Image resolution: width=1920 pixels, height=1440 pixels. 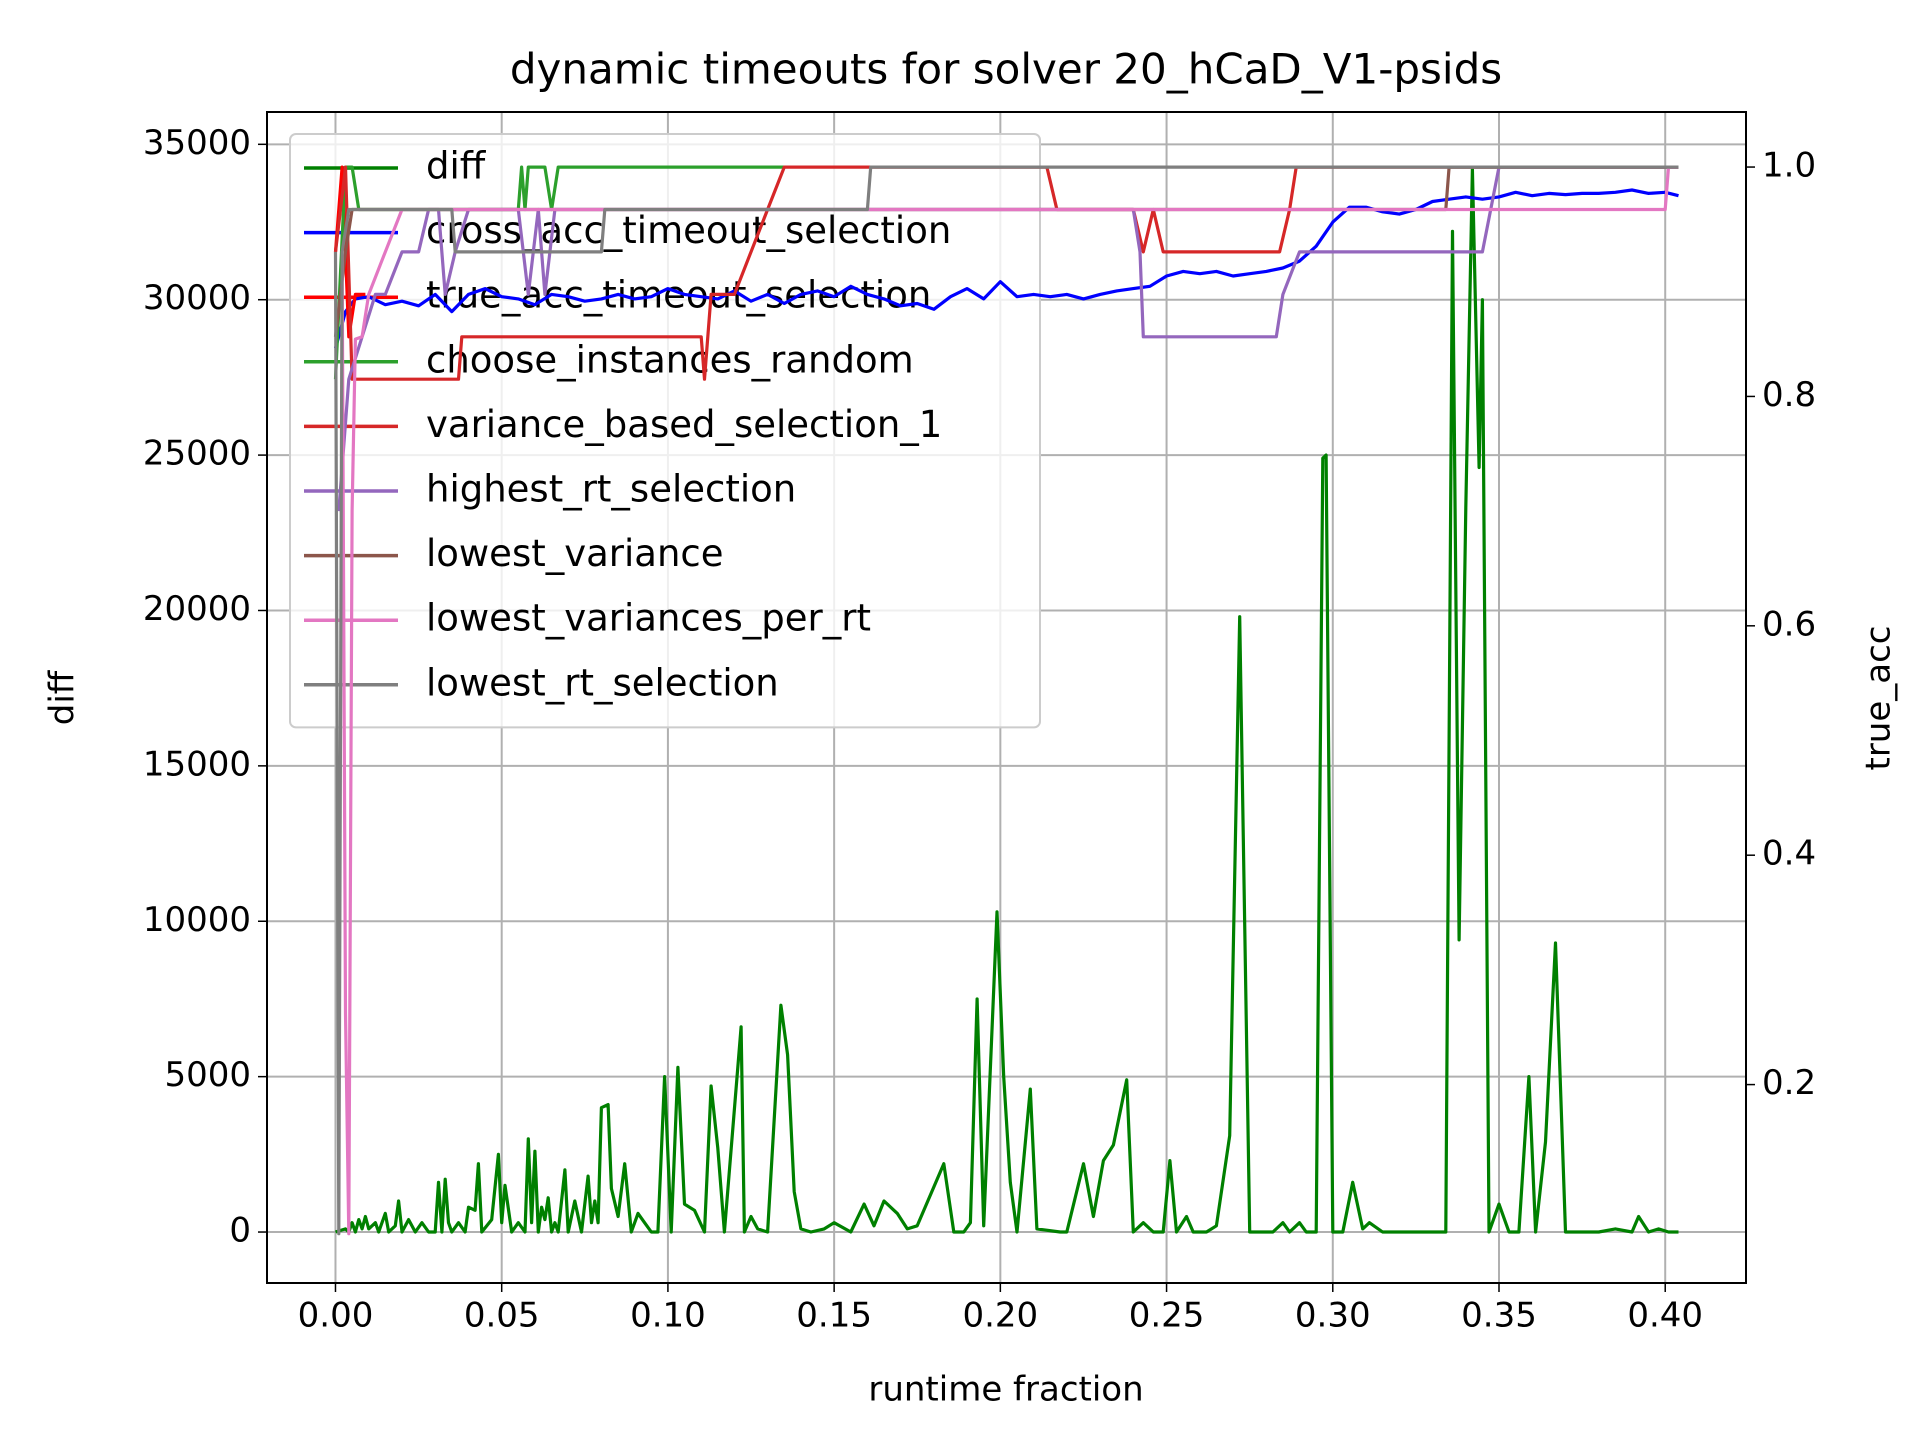 I want to click on x-tick-label: 0.00, so click(x=336, y=1316).